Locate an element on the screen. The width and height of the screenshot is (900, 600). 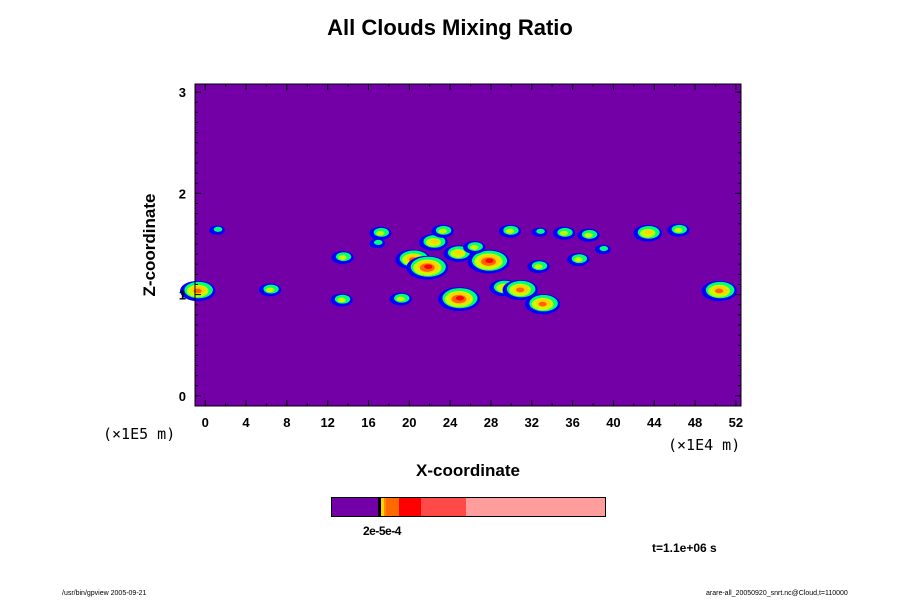
x-tick-label-11: 44 is located at coordinates (654, 422).